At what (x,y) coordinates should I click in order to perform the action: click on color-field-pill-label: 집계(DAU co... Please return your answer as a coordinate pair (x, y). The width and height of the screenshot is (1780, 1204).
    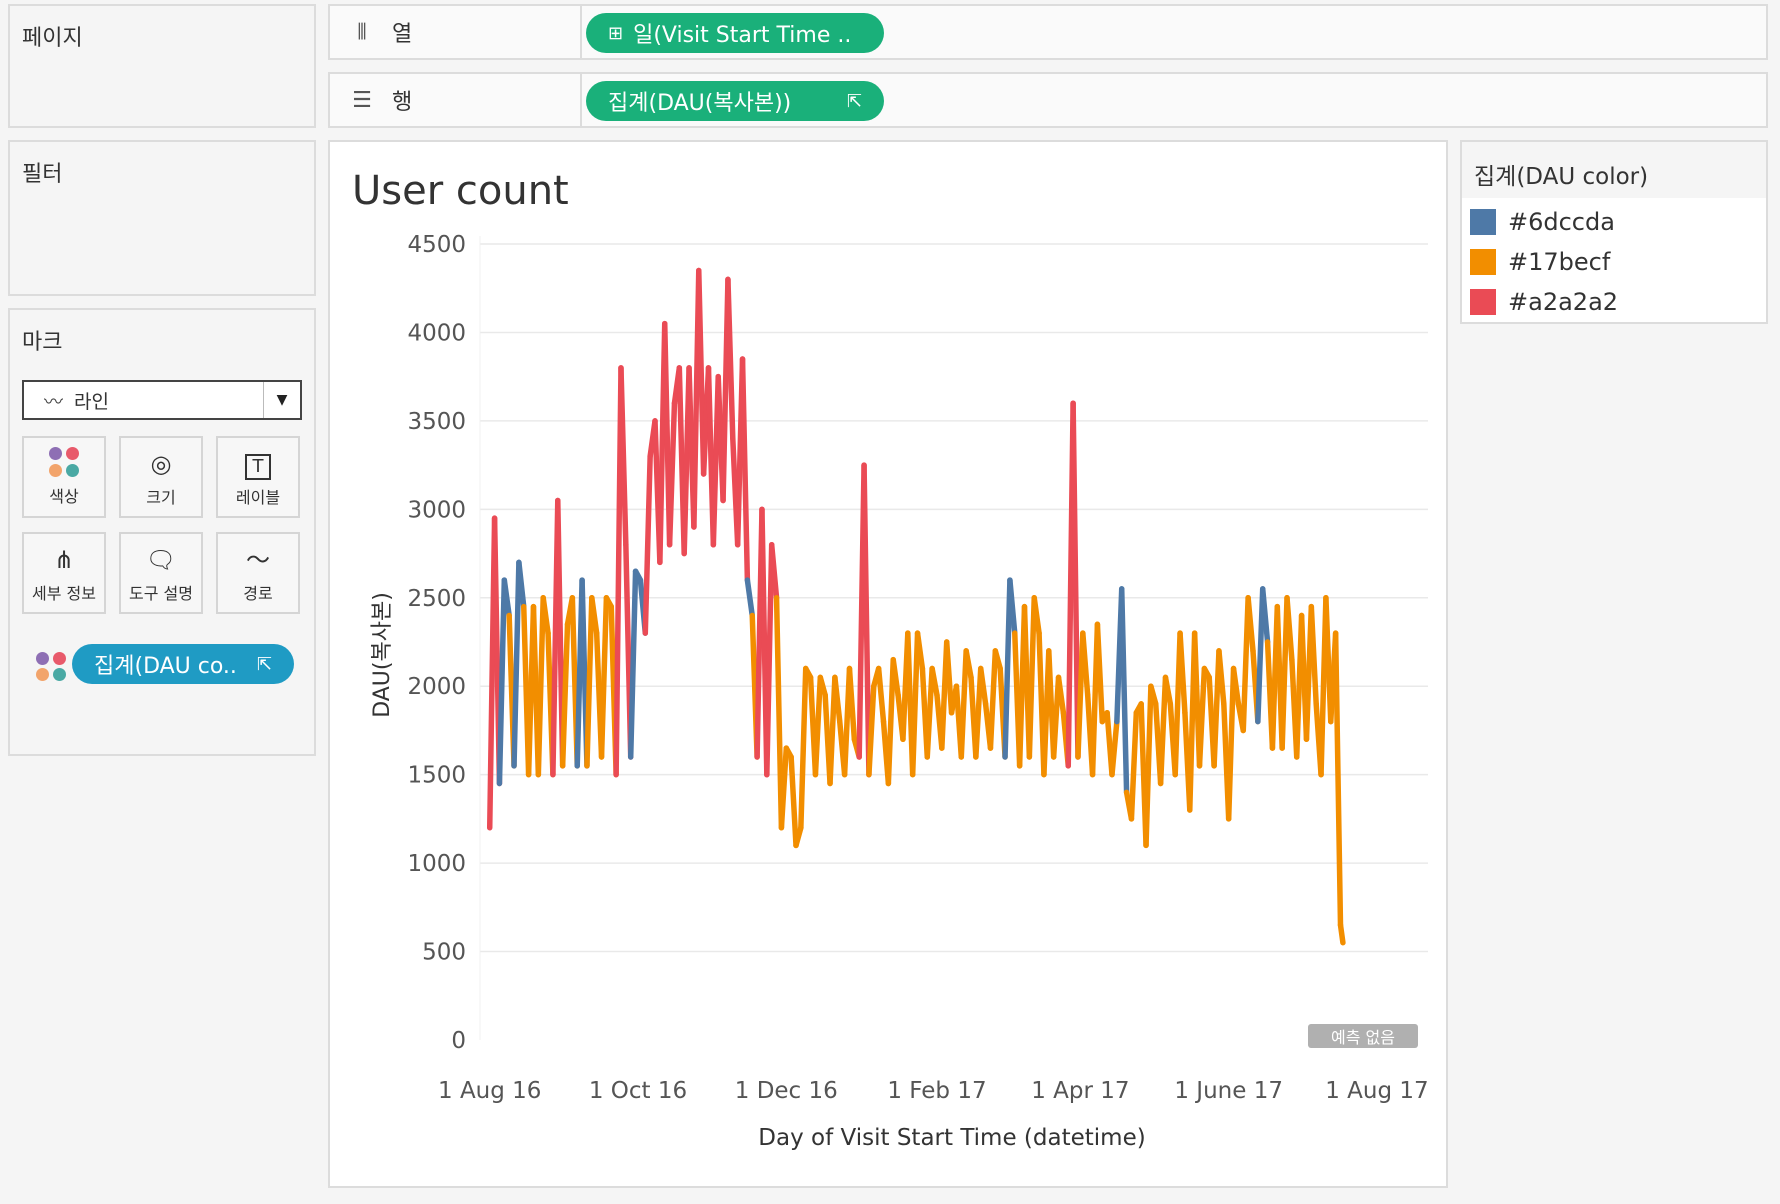
    Looking at the image, I should click on (165, 666).